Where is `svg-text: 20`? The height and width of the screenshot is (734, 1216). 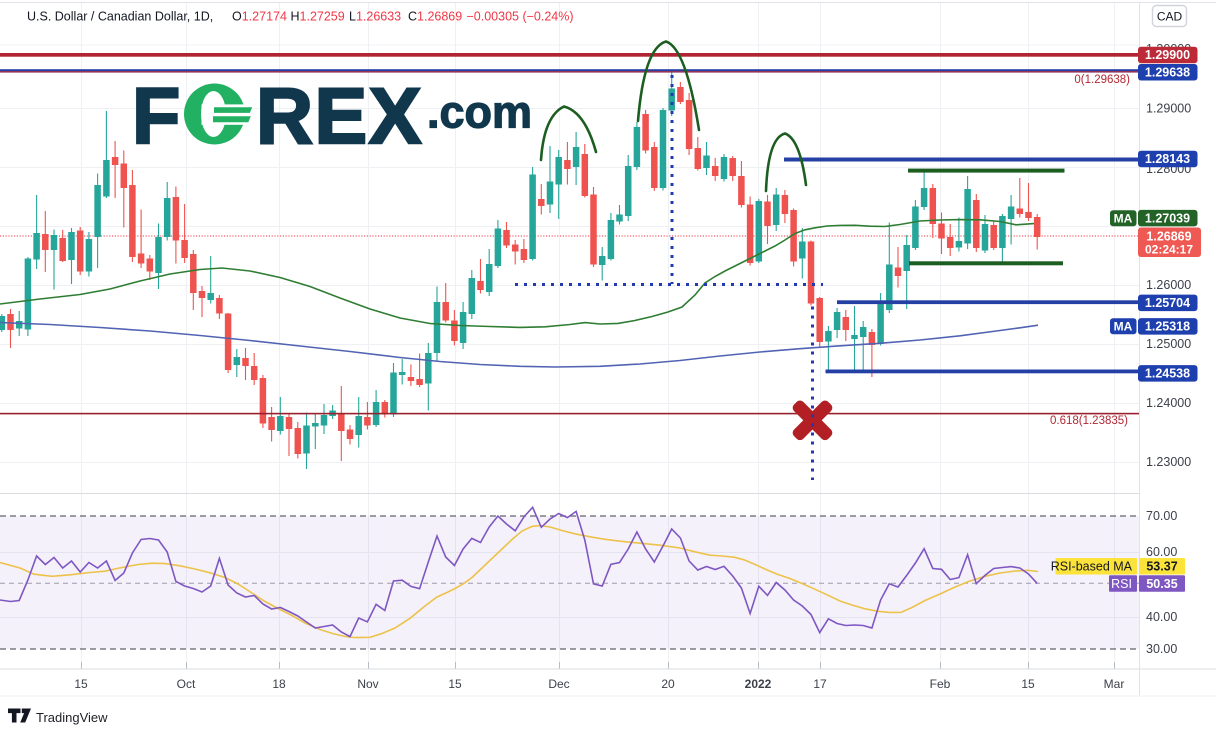 svg-text: 20 is located at coordinates (668, 684).